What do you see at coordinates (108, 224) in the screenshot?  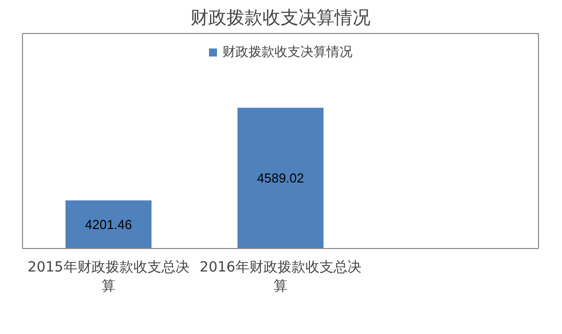 I see `data-label: 4201.46` at bounding box center [108, 224].